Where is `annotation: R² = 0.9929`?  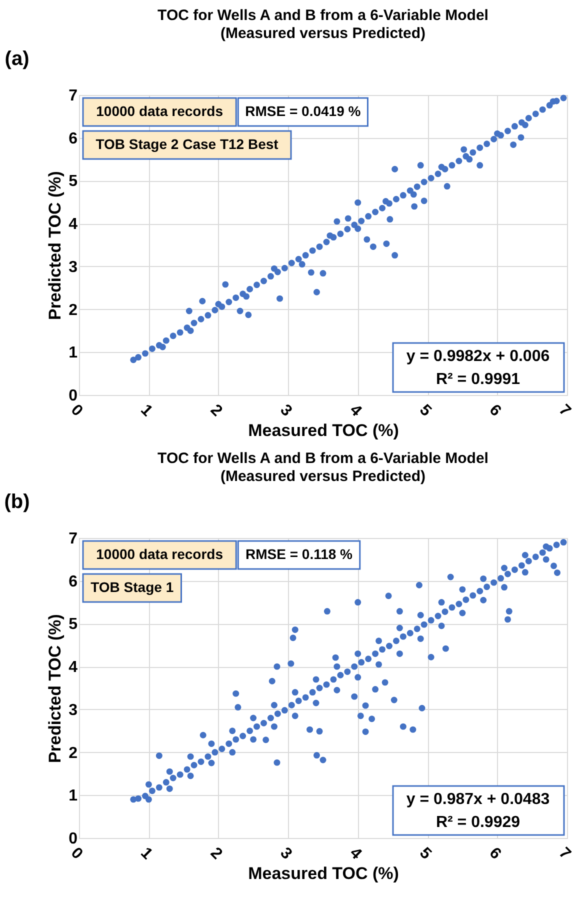 annotation: R² = 0.9929 is located at coordinates (478, 822).